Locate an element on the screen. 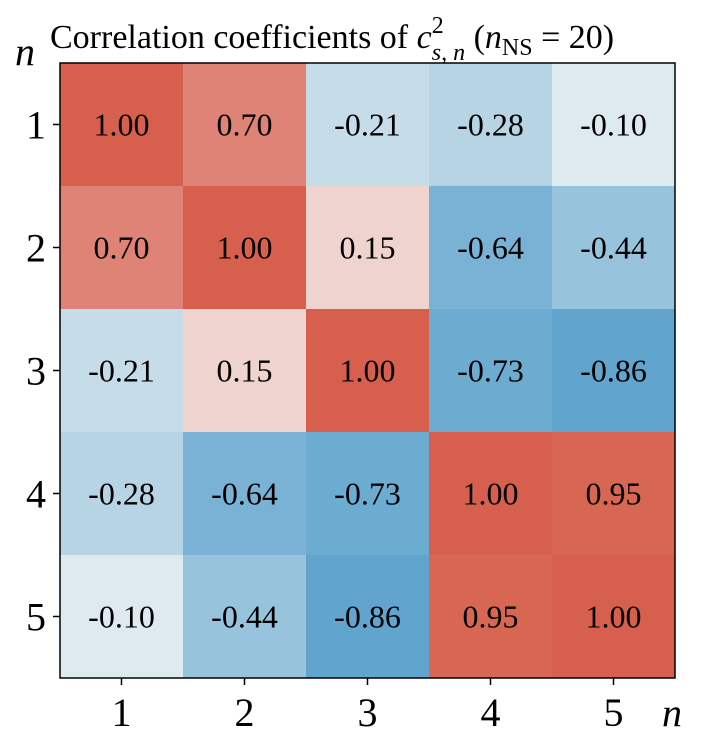 The height and width of the screenshot is (752, 706). cell-label-r1-c2: 0.70 is located at coordinates (245, 125).